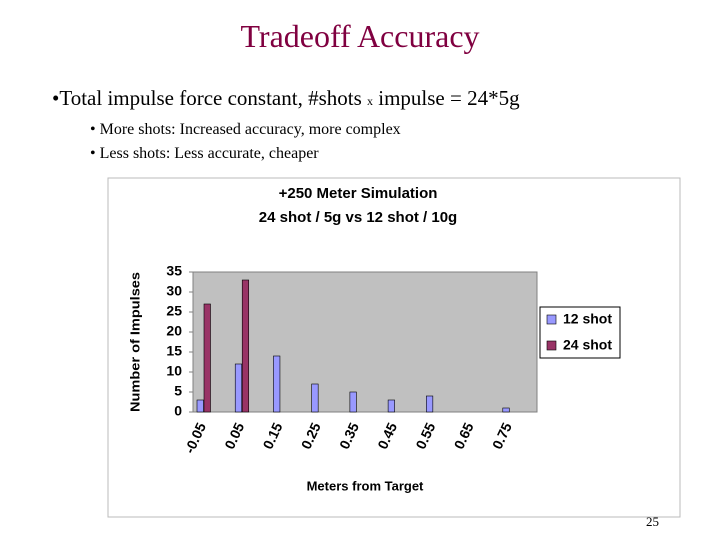 The image size is (720, 540). What do you see at coordinates (365, 485) in the screenshot?
I see `x-axis-label: Meters from Target` at bounding box center [365, 485].